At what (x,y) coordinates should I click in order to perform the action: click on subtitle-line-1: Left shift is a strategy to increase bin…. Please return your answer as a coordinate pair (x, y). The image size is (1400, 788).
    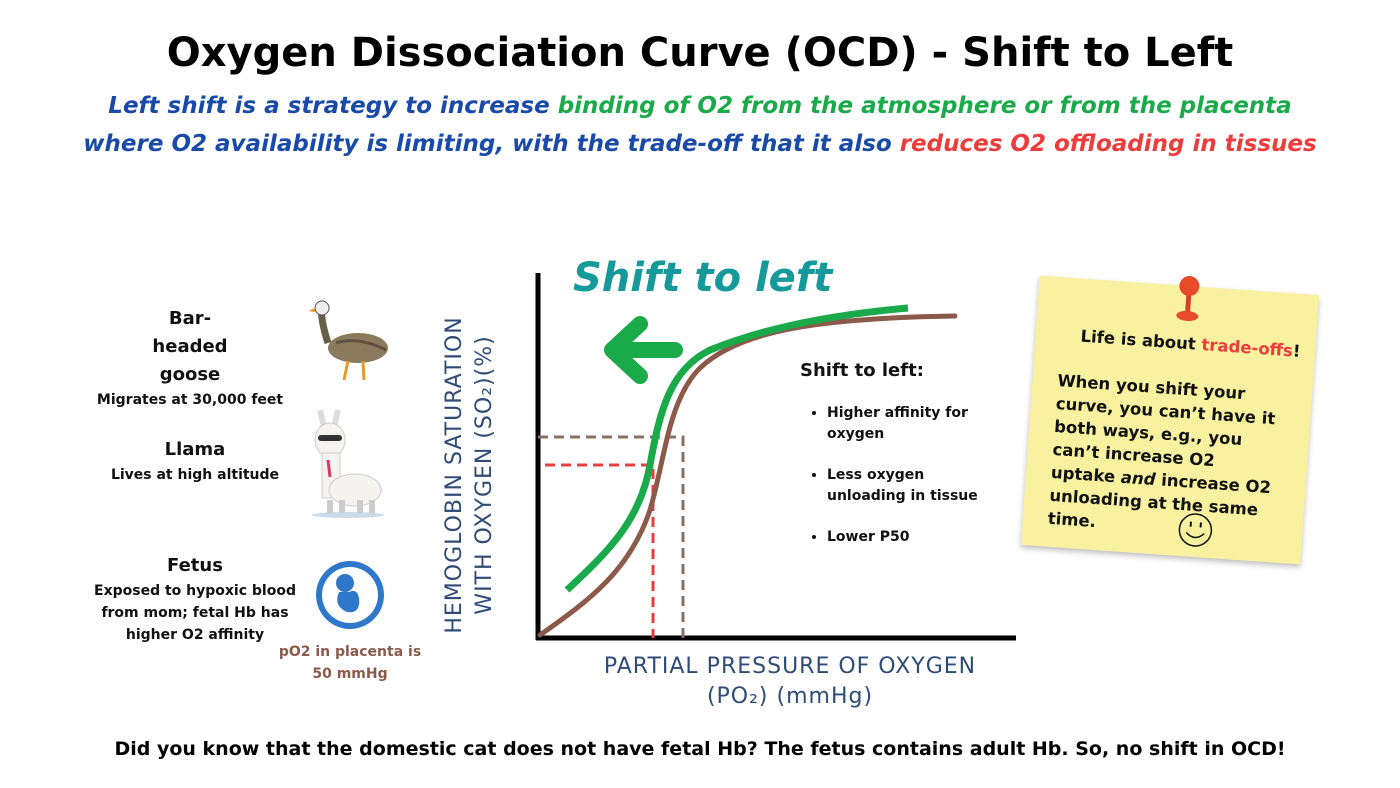
    Looking at the image, I should click on (700, 106).